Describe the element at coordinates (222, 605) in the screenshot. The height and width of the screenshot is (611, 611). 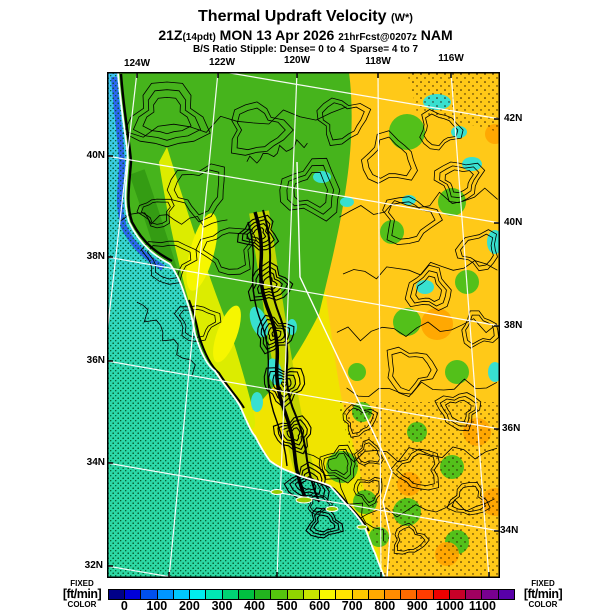
I see `colorbar-tick: 300` at that location.